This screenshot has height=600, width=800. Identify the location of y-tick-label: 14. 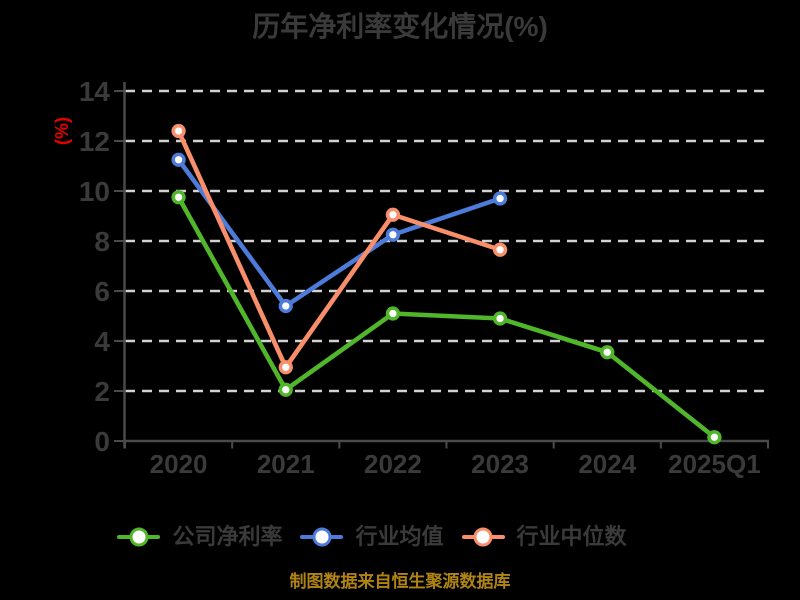
(95, 91).